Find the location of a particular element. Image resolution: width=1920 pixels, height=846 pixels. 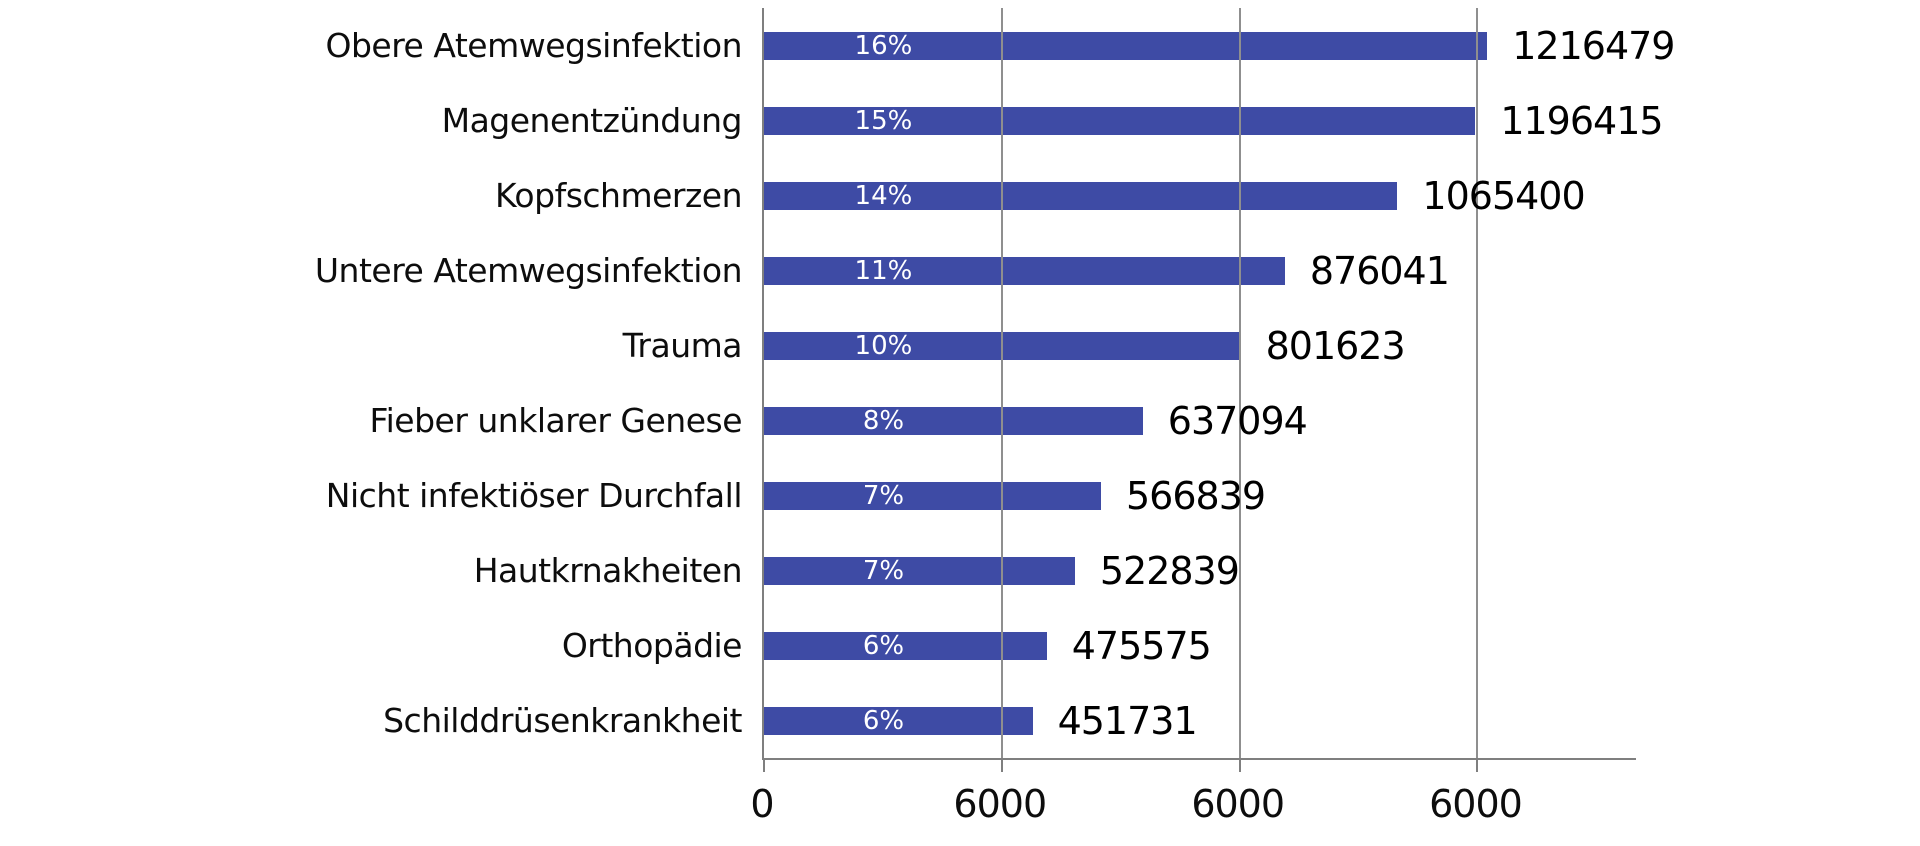

bar-value-label: 522839 is located at coordinates (1169, 570).